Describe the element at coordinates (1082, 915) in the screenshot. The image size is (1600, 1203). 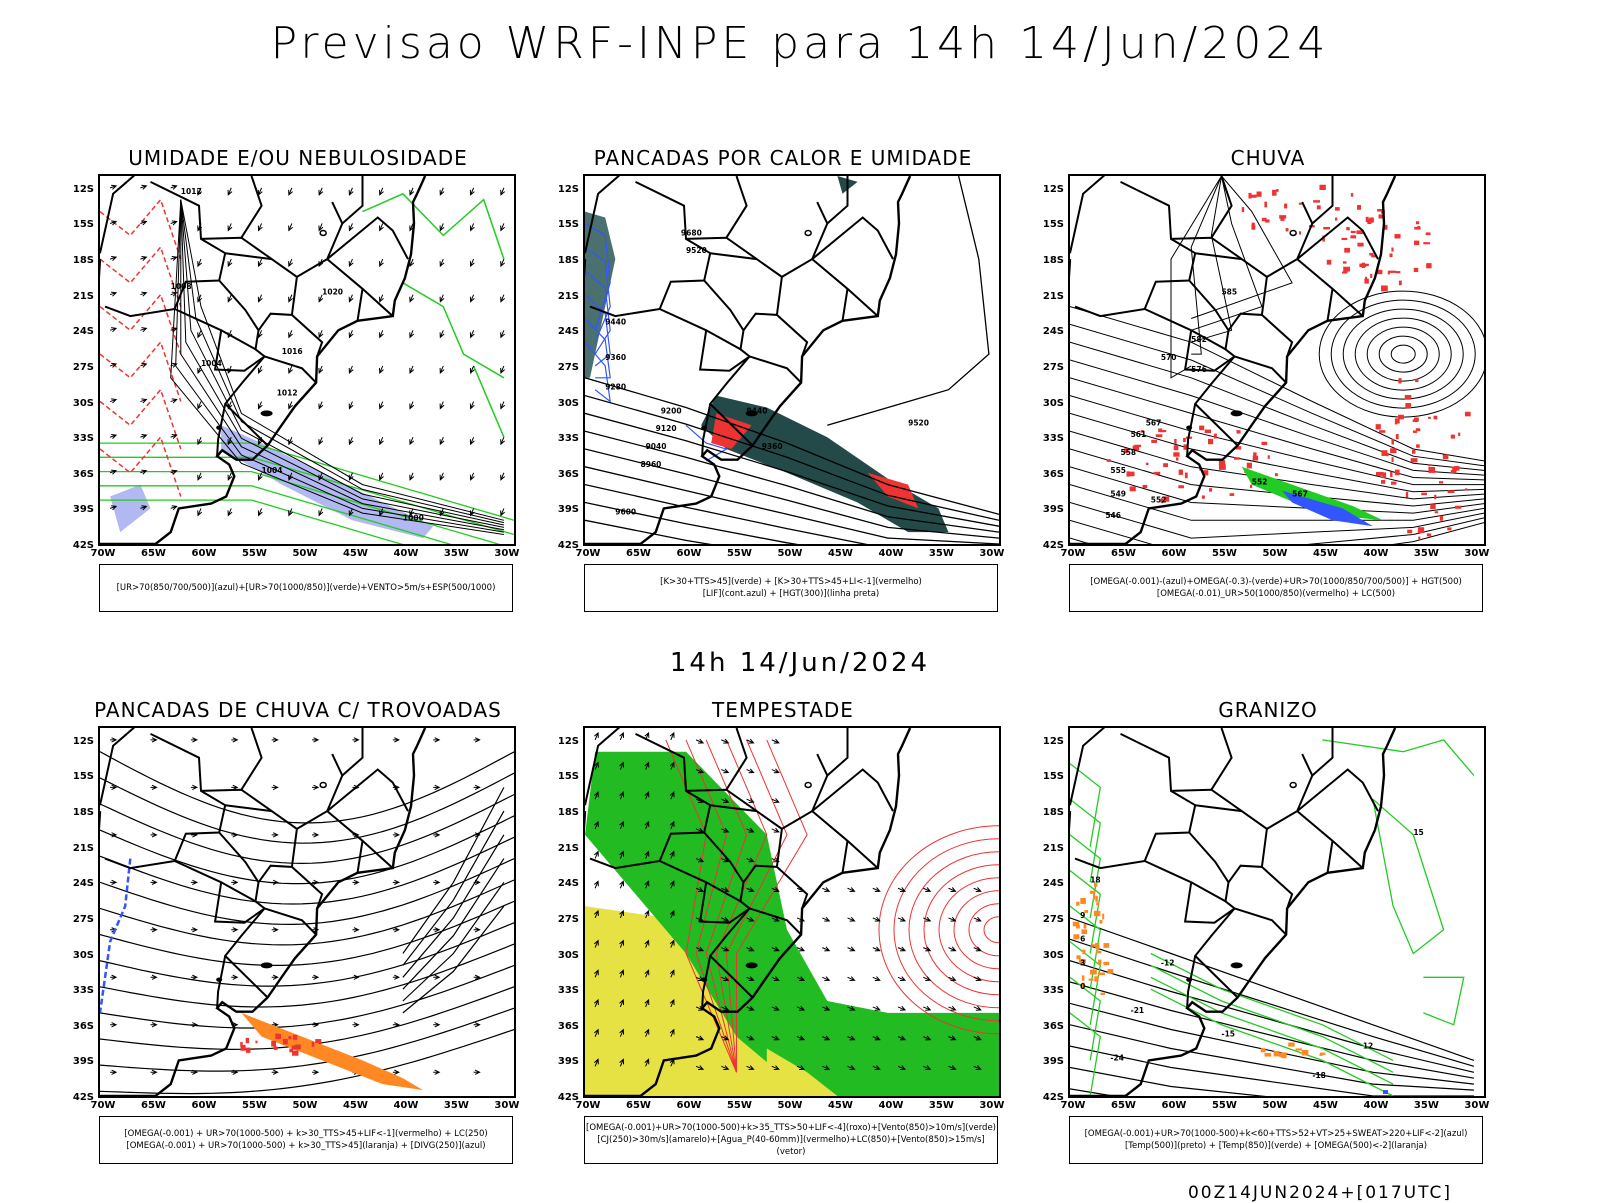
I see `temp-label: 9` at that location.